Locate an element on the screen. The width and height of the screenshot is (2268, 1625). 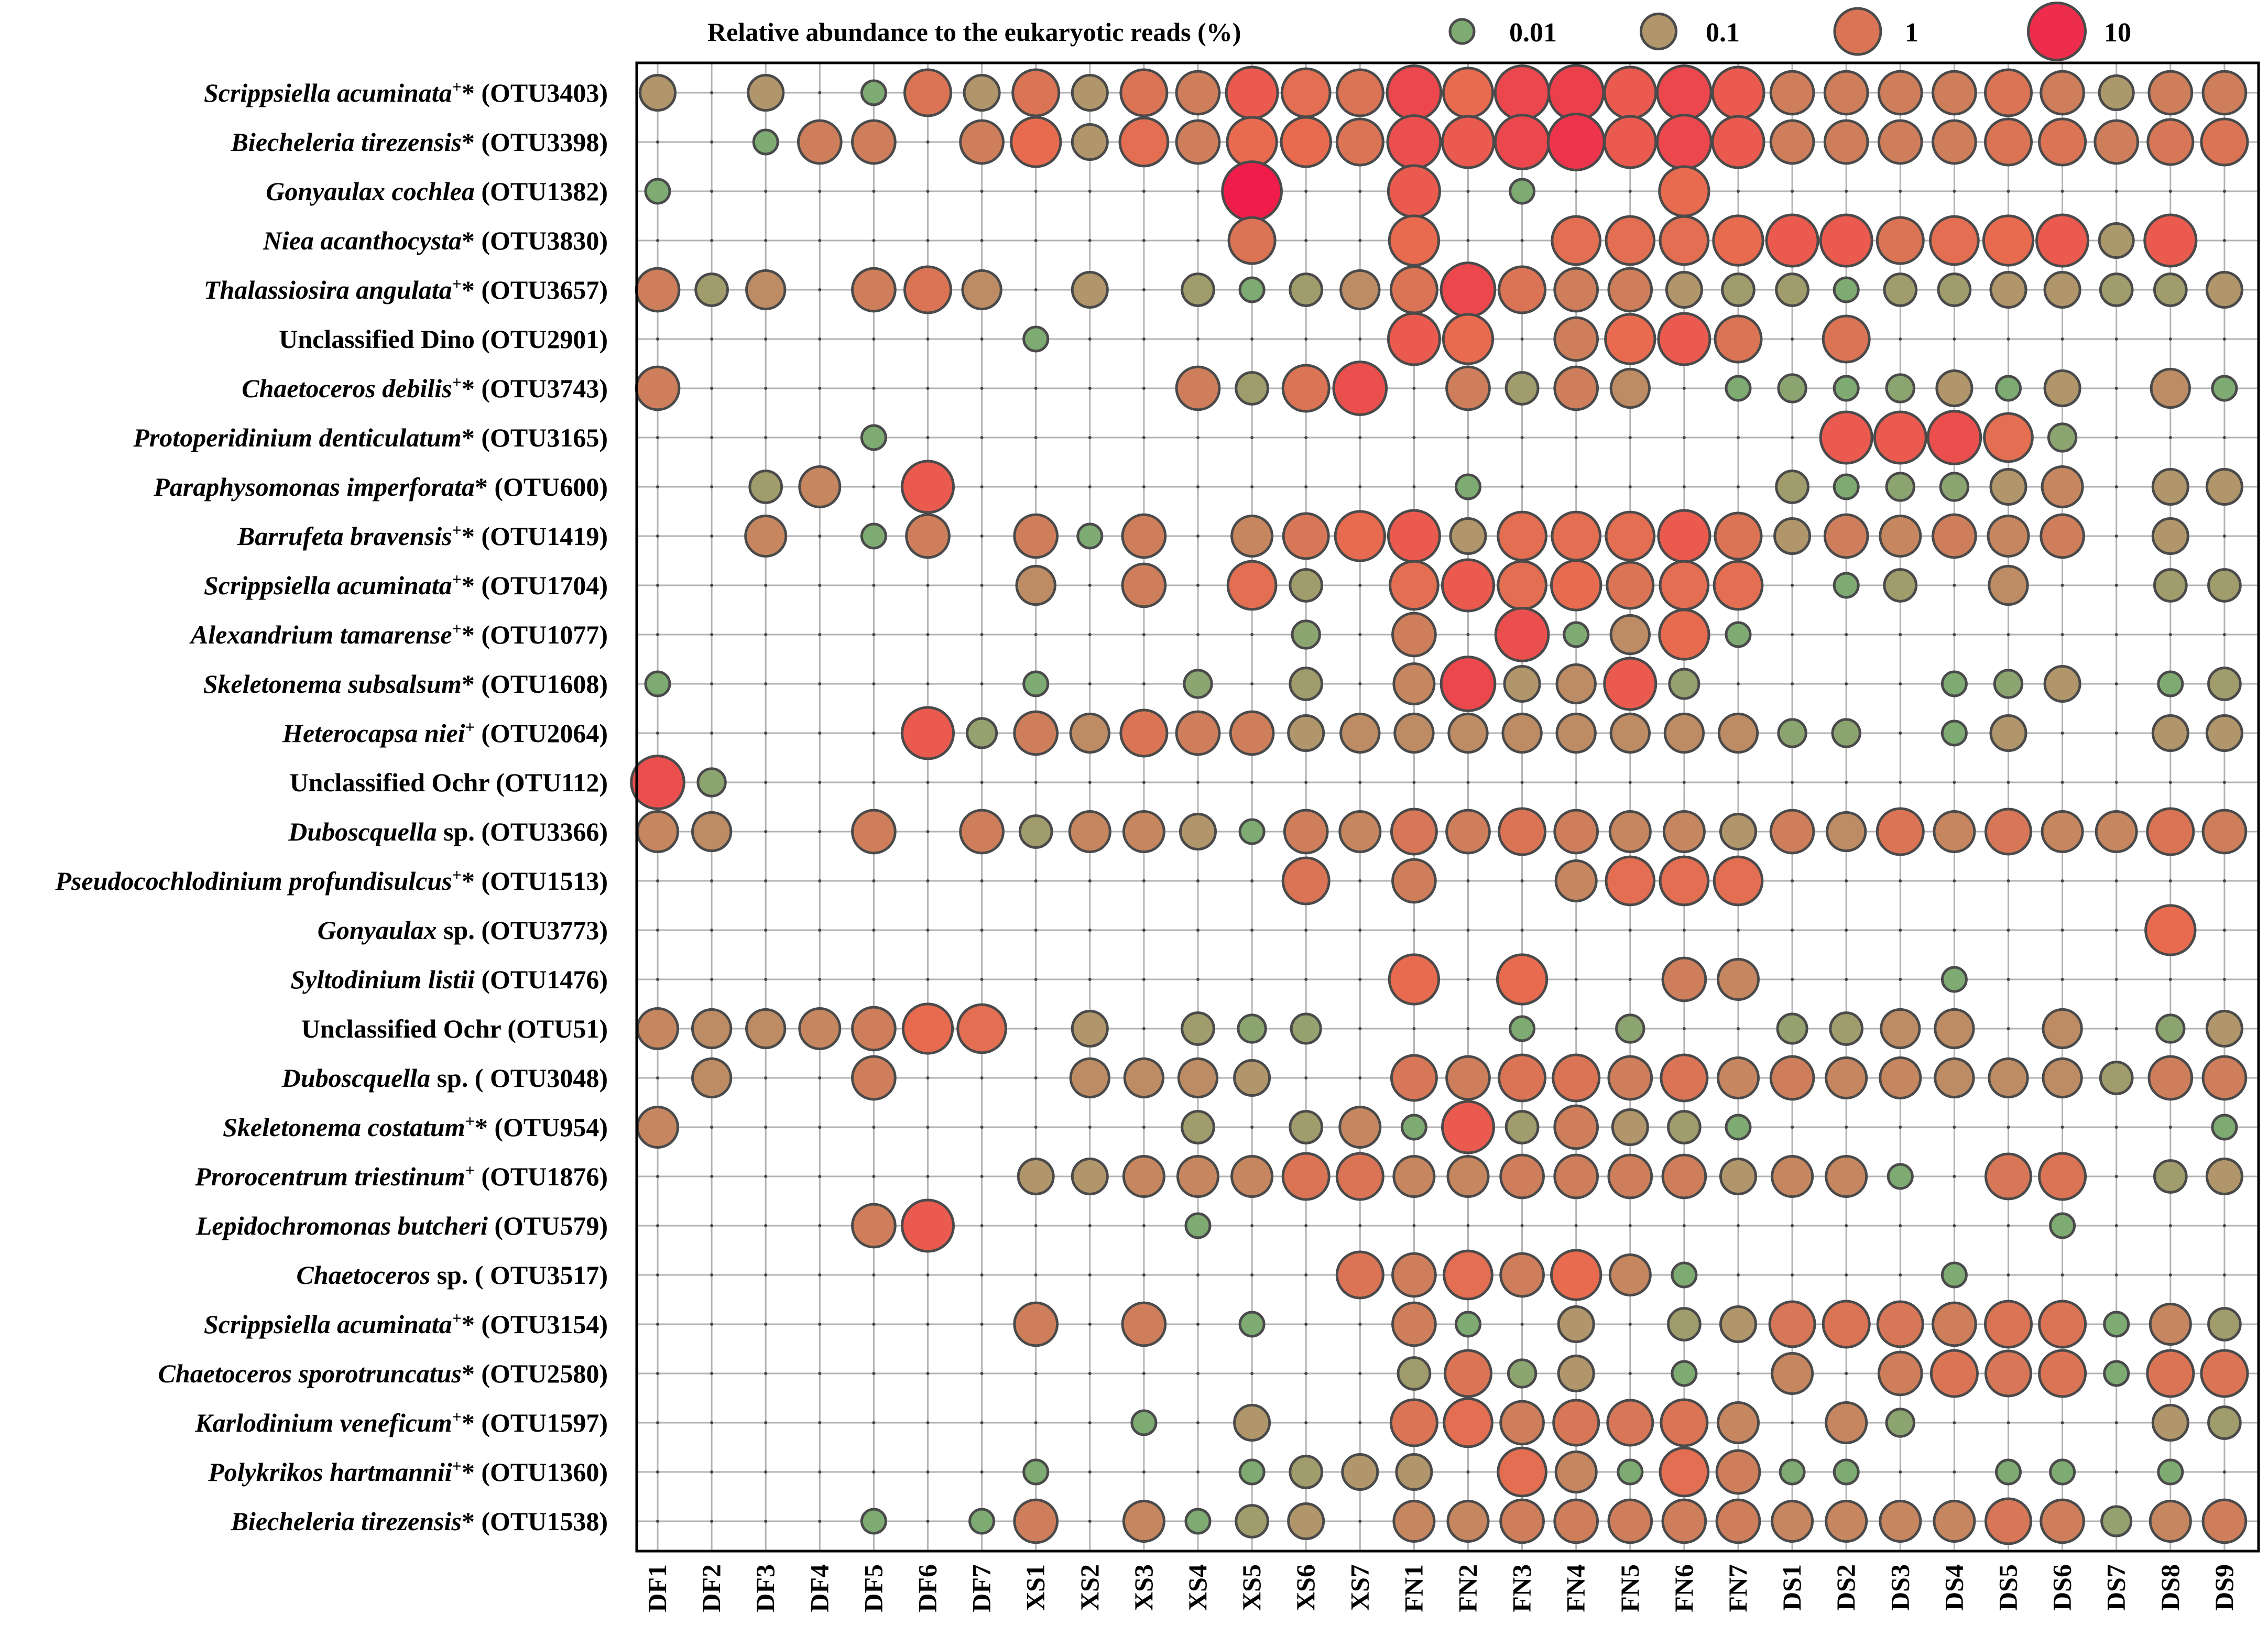
column-label: DS3 is located at coordinates (1899, 1587).